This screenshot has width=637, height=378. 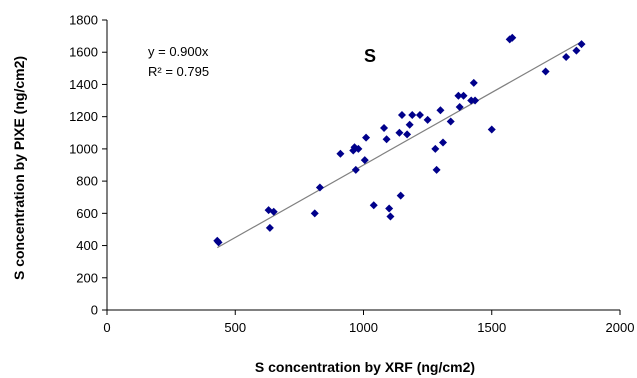 What do you see at coordinates (83, 116) in the screenshot?
I see `y-tick-label: 1200` at bounding box center [83, 116].